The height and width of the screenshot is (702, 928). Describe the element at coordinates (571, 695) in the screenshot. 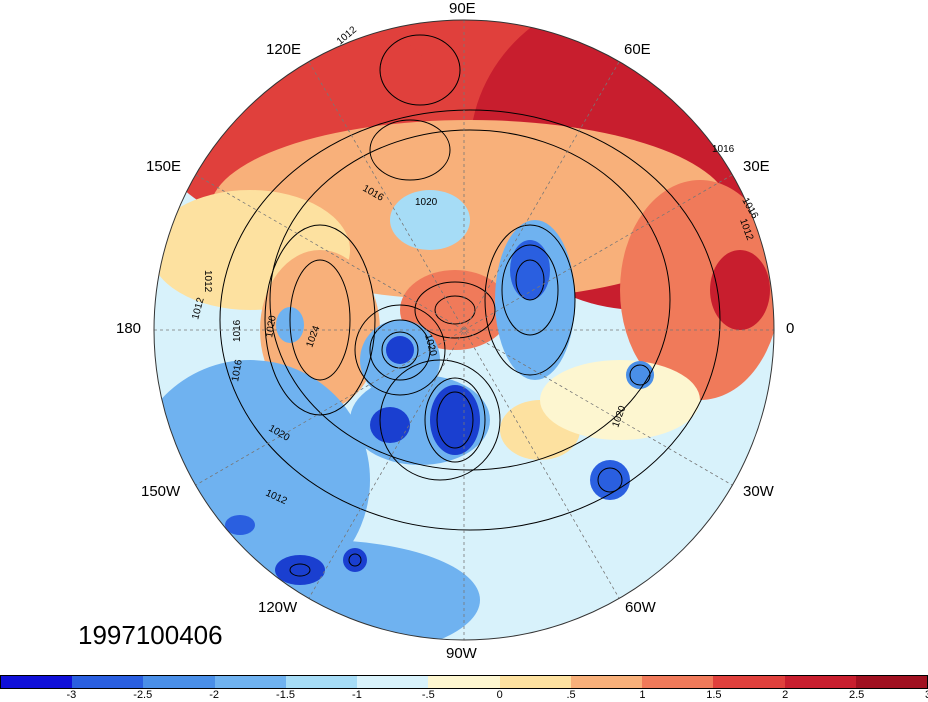

I see `colorbar-tick-label: .5` at that location.